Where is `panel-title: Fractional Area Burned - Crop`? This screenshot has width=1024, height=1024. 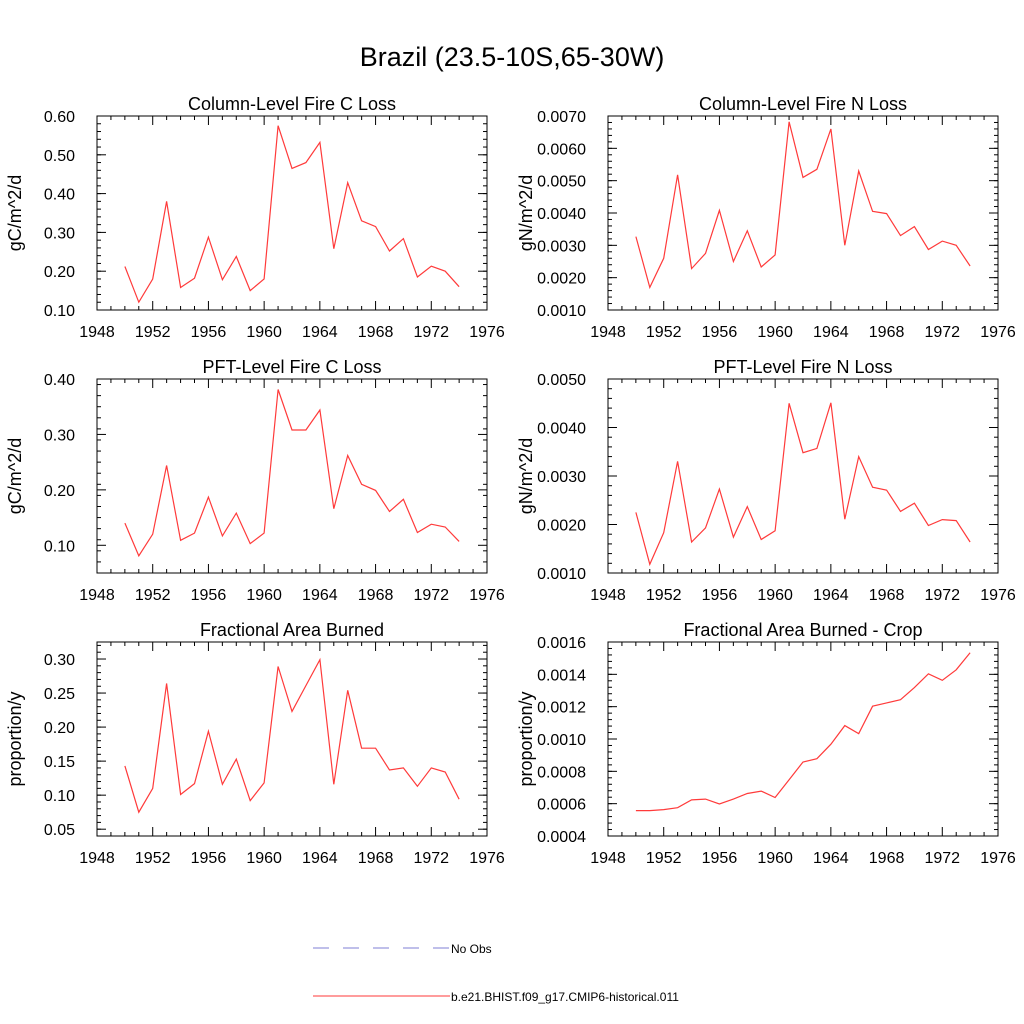 panel-title: Fractional Area Burned - Crop is located at coordinates (802, 630).